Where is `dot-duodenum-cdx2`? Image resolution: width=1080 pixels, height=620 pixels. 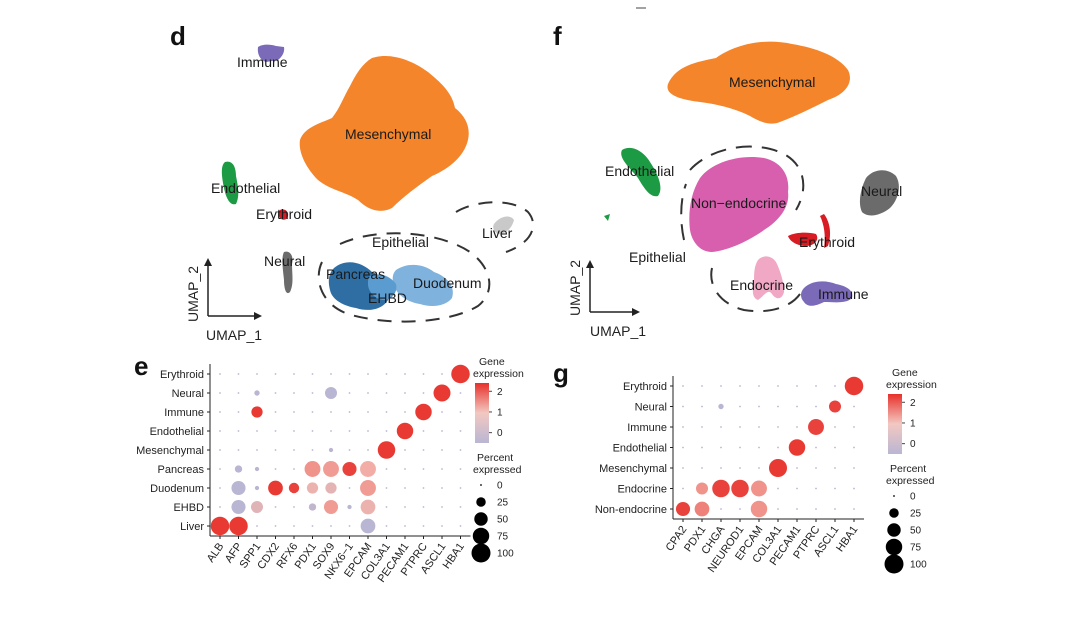
dot-duodenum-cdx2 is located at coordinates (275, 488).